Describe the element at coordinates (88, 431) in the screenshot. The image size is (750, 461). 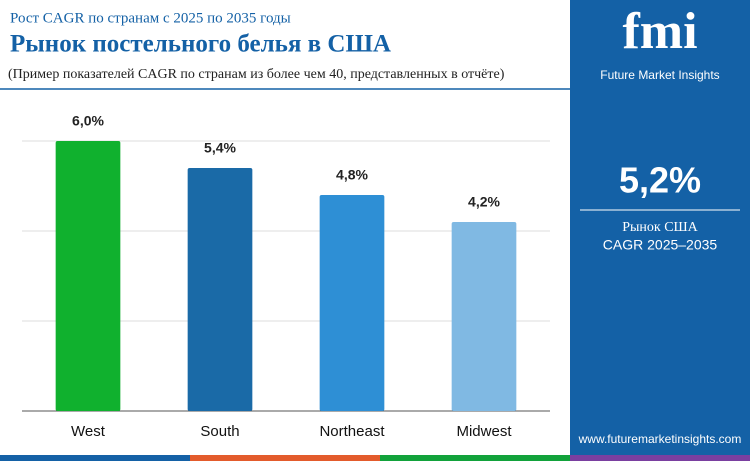
I see `x-tick-label: West` at that location.